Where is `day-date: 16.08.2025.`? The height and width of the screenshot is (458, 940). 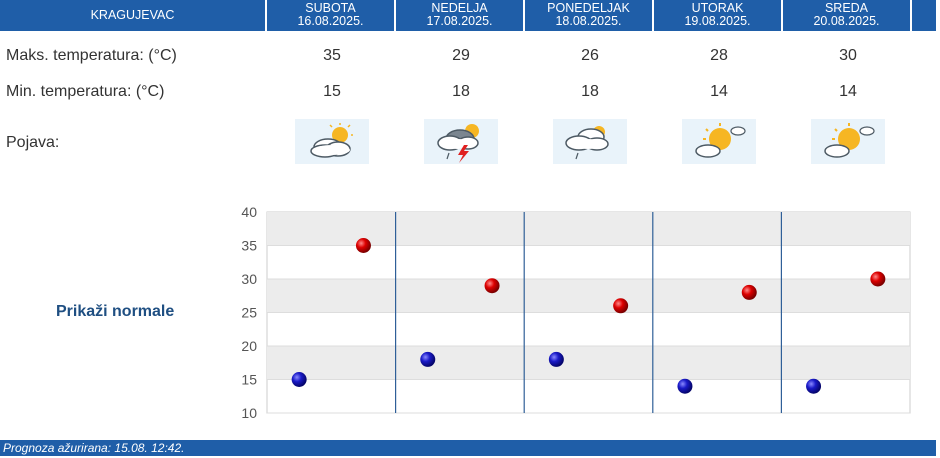
day-date: 16.08.2025. is located at coordinates (330, 21).